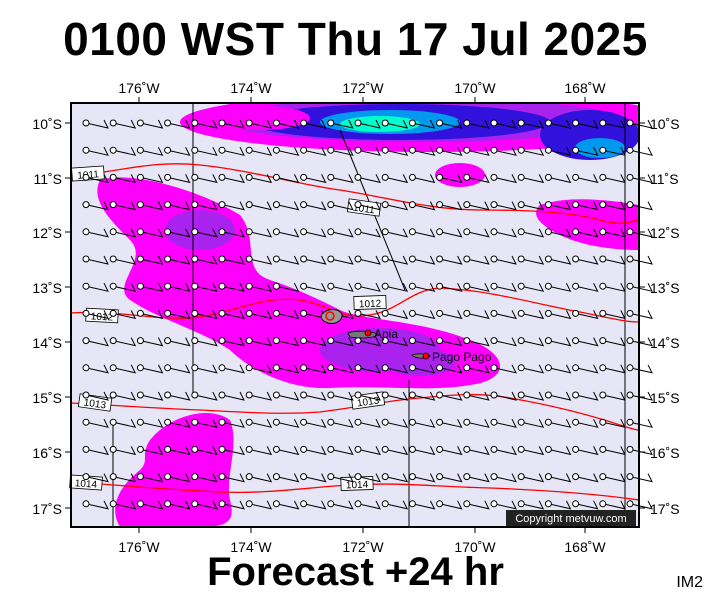  Describe the element at coordinates (665, 398) in the screenshot. I see `lat-label: 15˚S` at that location.